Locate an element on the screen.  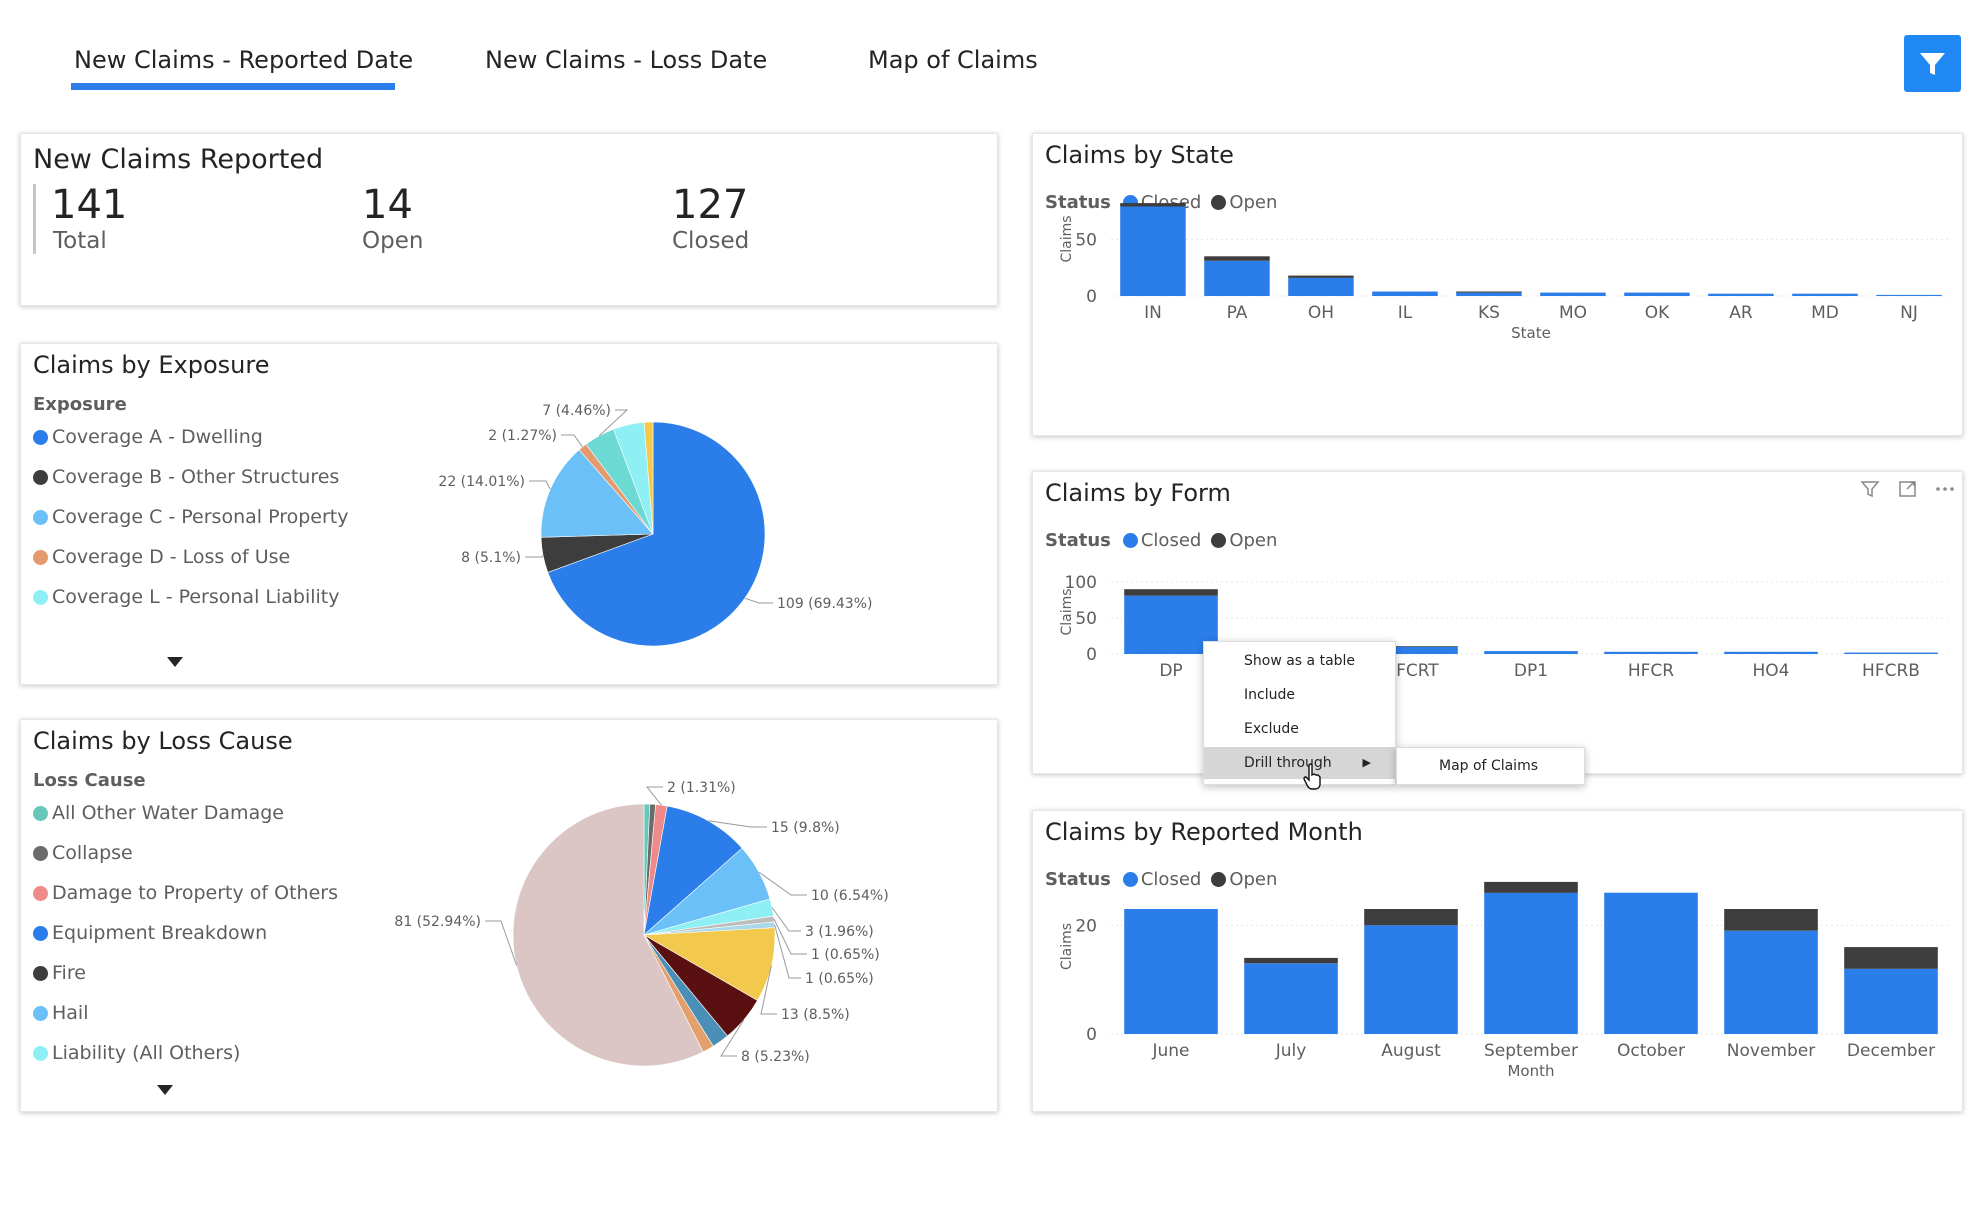
x-tick-label: December is located at coordinates (1891, 1051).